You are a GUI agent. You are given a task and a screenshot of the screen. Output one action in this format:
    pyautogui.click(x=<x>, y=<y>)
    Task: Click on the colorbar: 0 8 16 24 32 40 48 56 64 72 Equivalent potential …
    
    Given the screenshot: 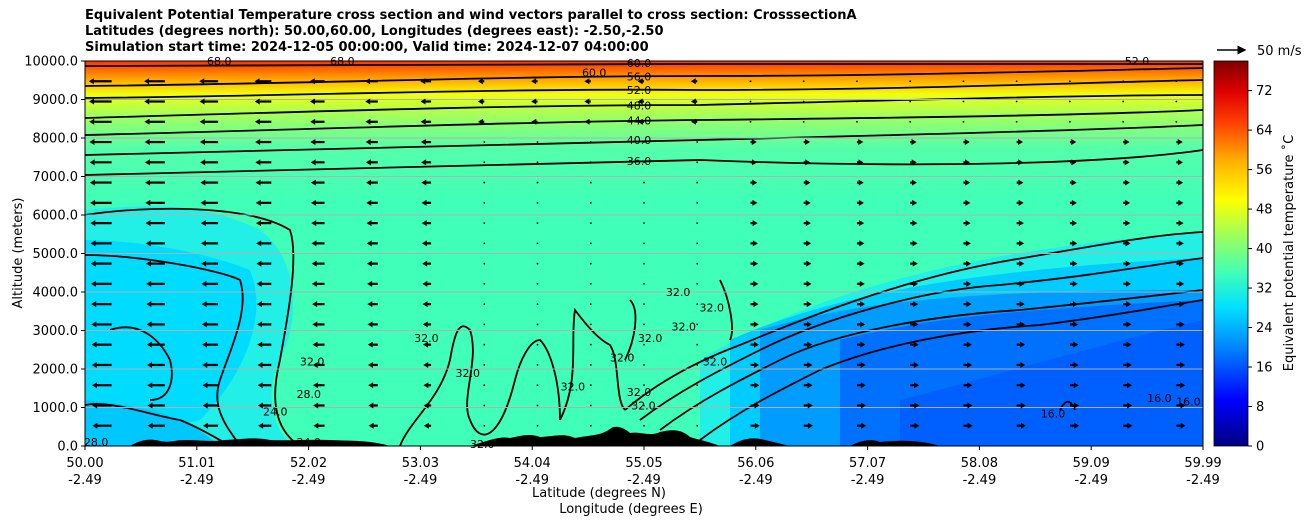 What is the action you would take?
    pyautogui.click(x=1255, y=257)
    